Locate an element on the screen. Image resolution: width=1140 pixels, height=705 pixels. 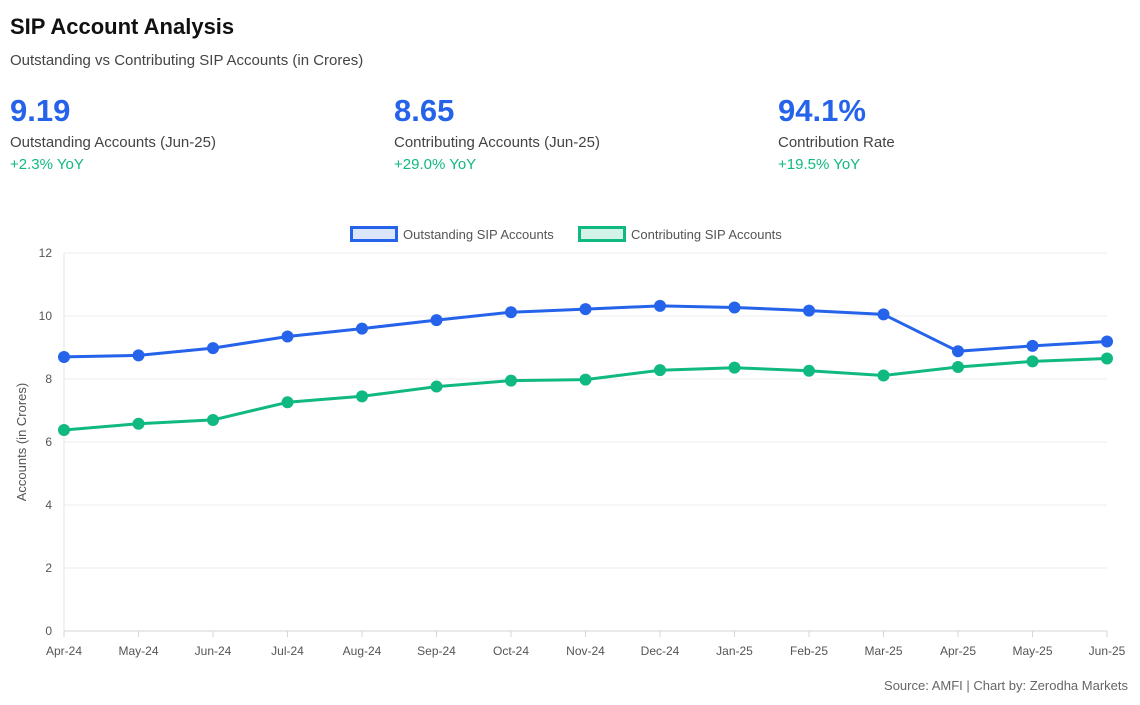
kpi-label: Outstanding Accounts (Jun-25) is located at coordinates (113, 142).